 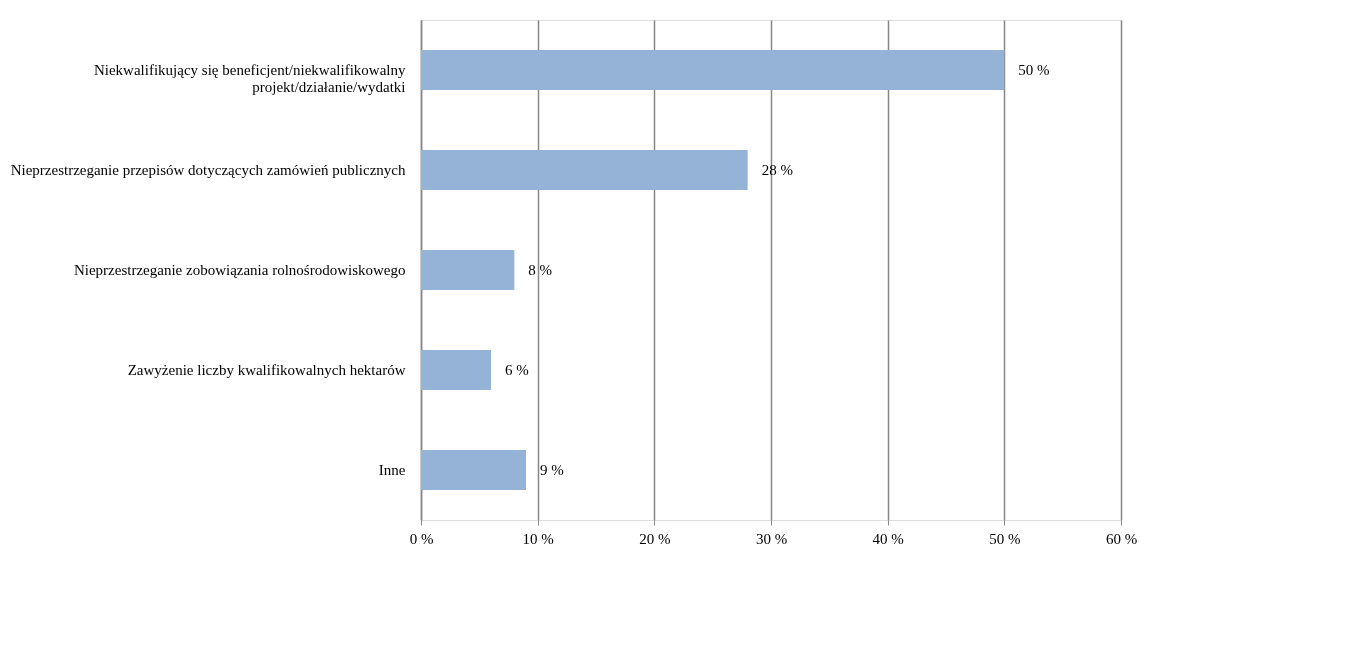 What do you see at coordinates (392, 470) in the screenshot?
I see `y-tick-label: Inne` at bounding box center [392, 470].